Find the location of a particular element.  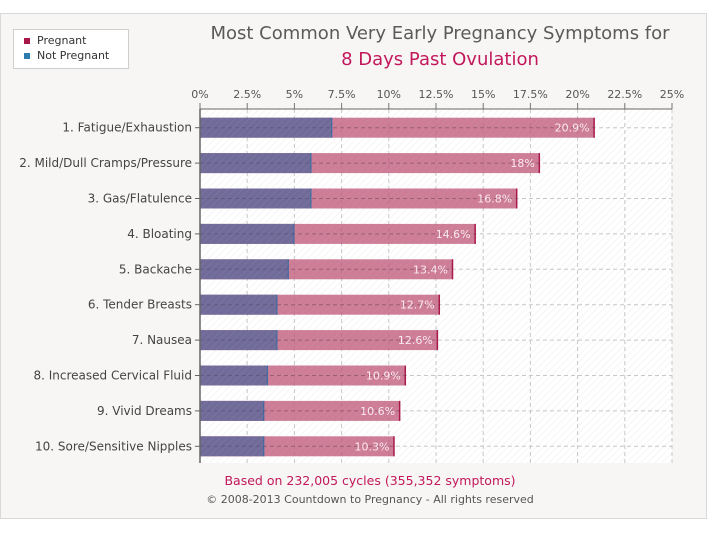

legend-label: Not Pregnant is located at coordinates (73, 55).